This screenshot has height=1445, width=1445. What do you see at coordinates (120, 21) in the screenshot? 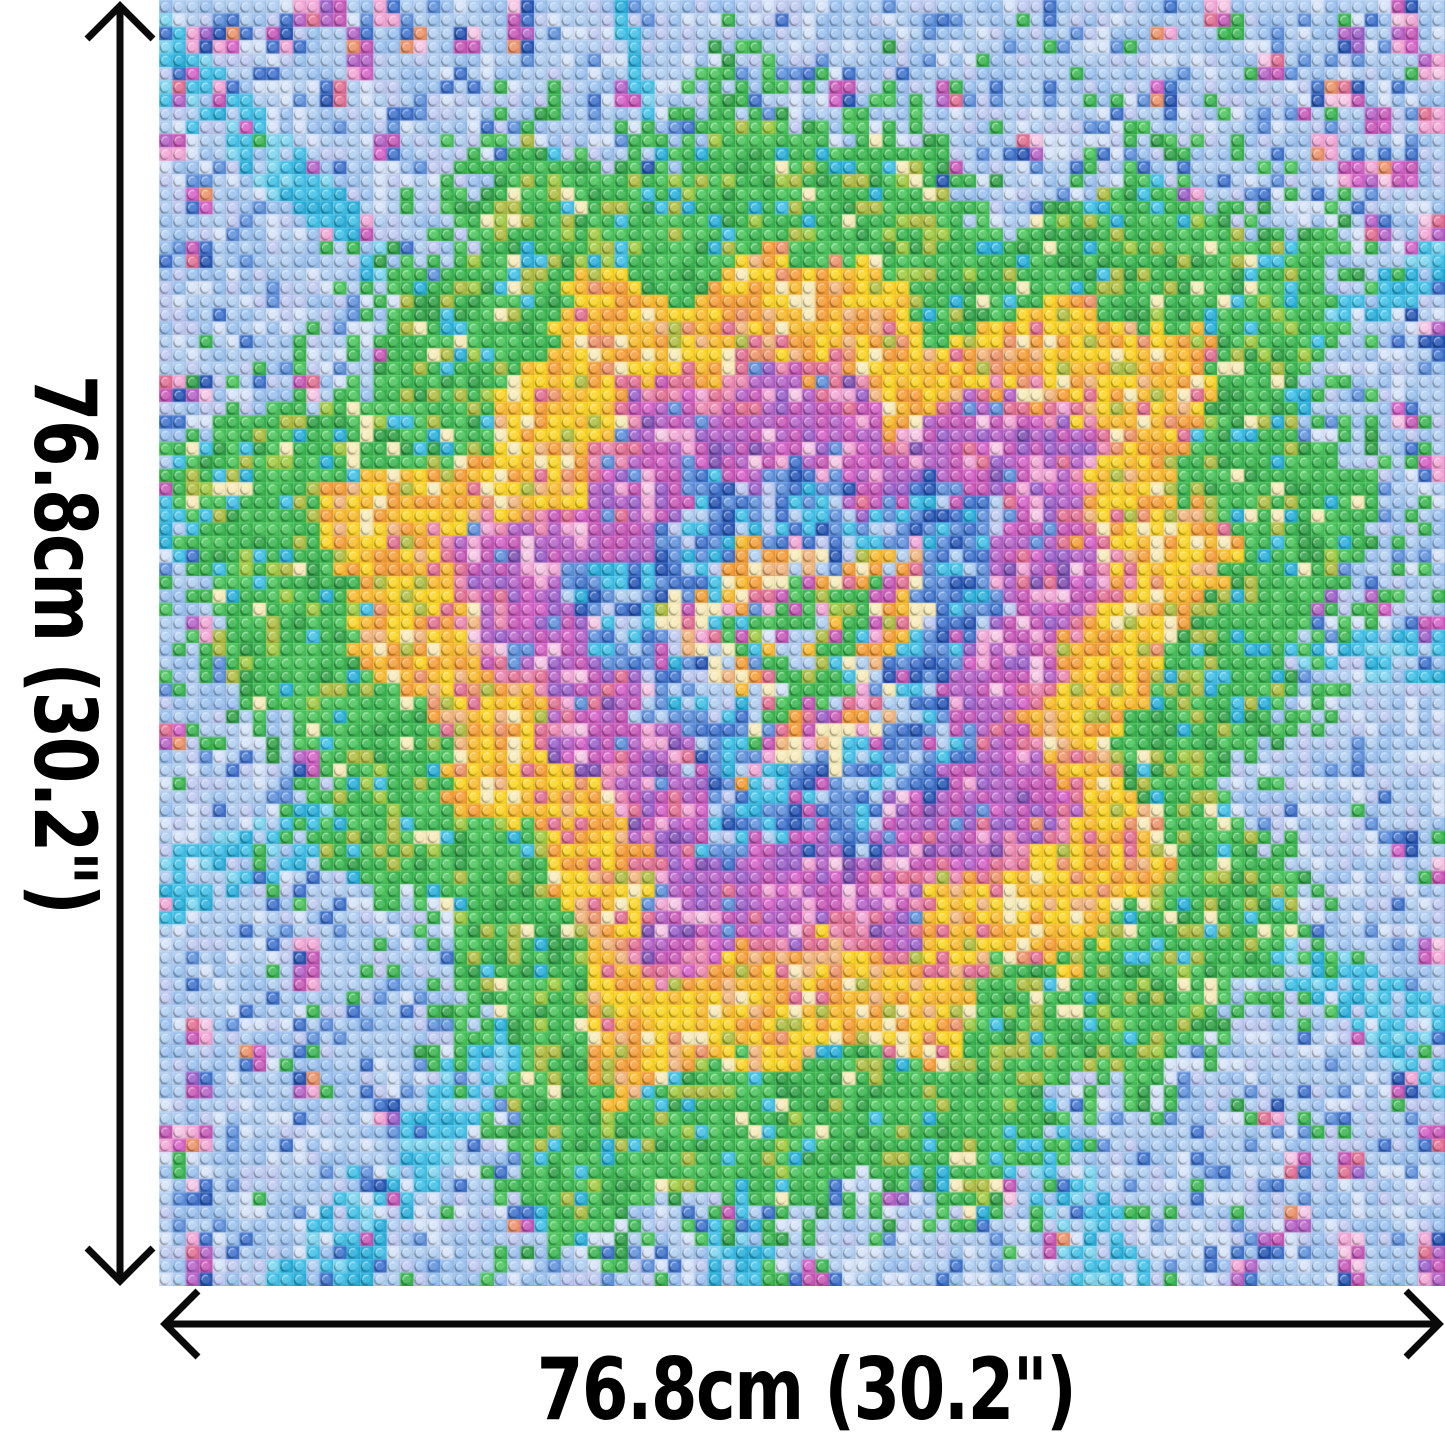
I see `arrowhead-up-icon` at bounding box center [120, 21].